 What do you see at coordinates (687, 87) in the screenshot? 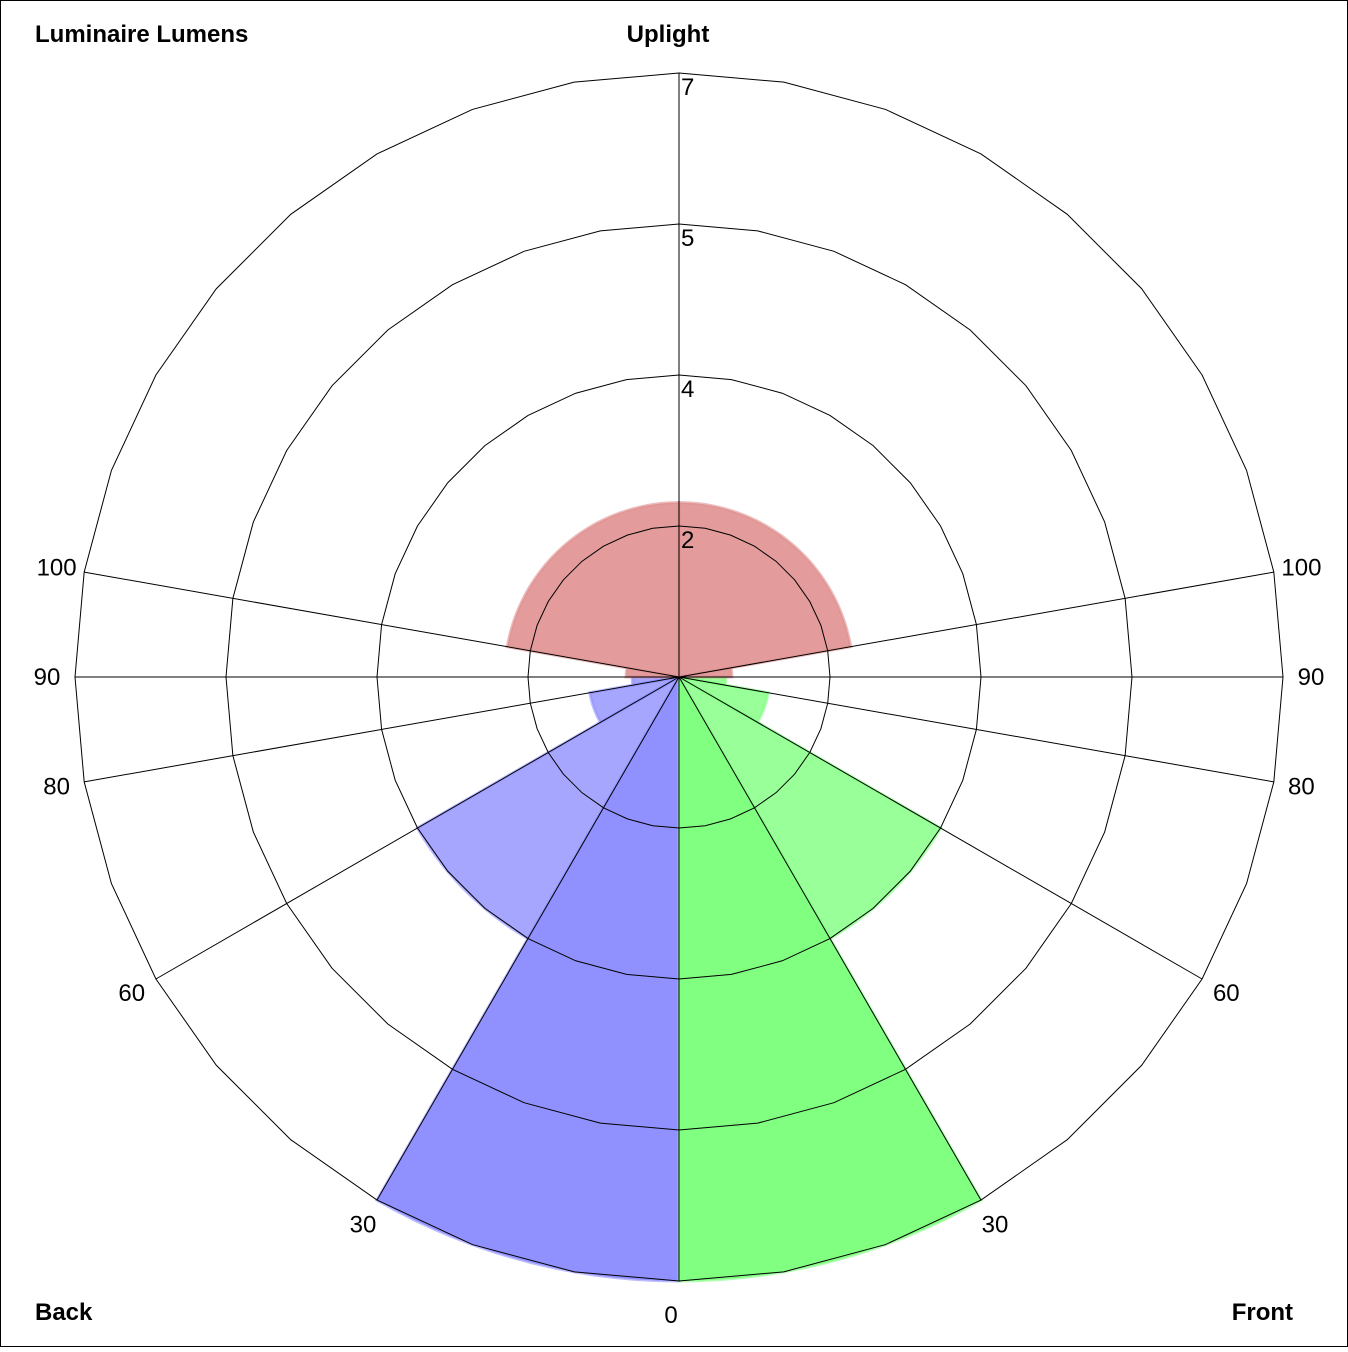
I see `radial-tick-label: 7` at bounding box center [687, 87].